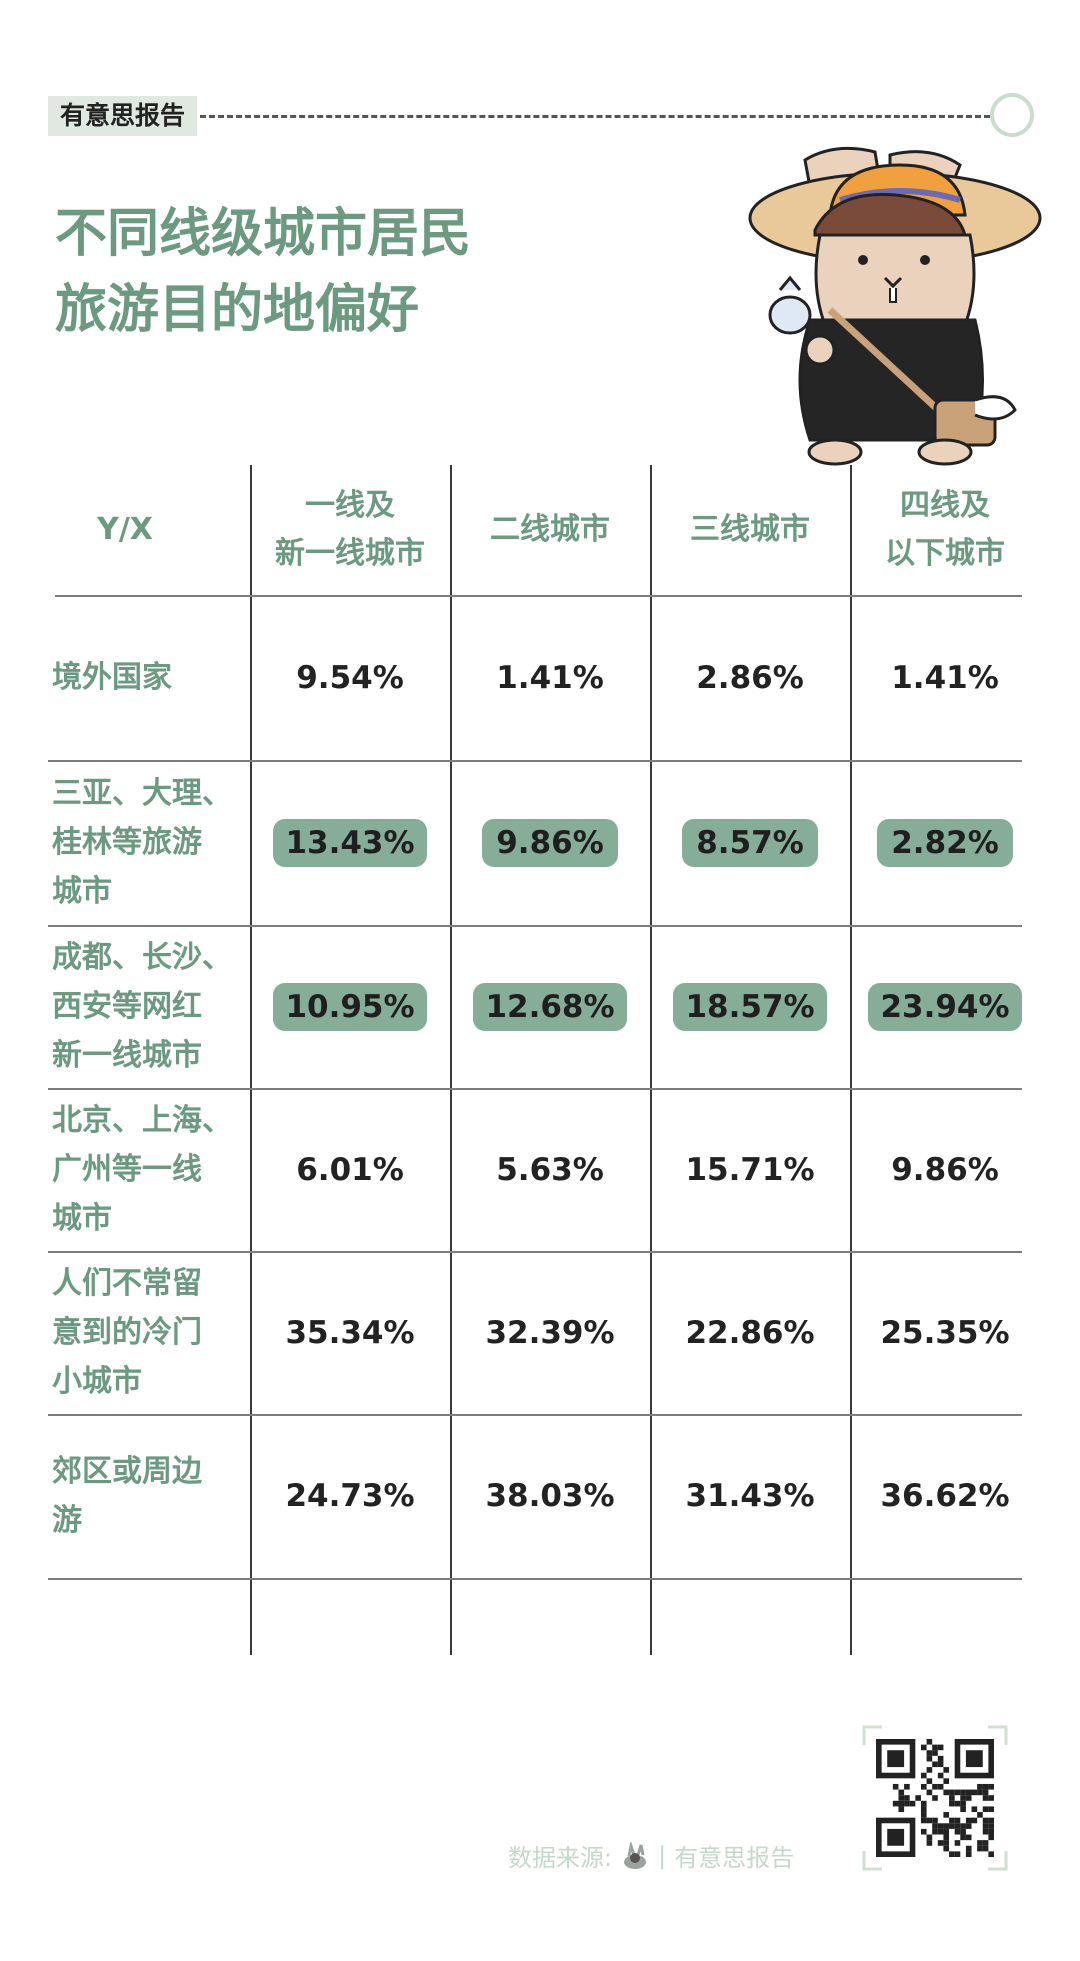  I want to click on table-cell: 31.43%, so click(750, 1496).